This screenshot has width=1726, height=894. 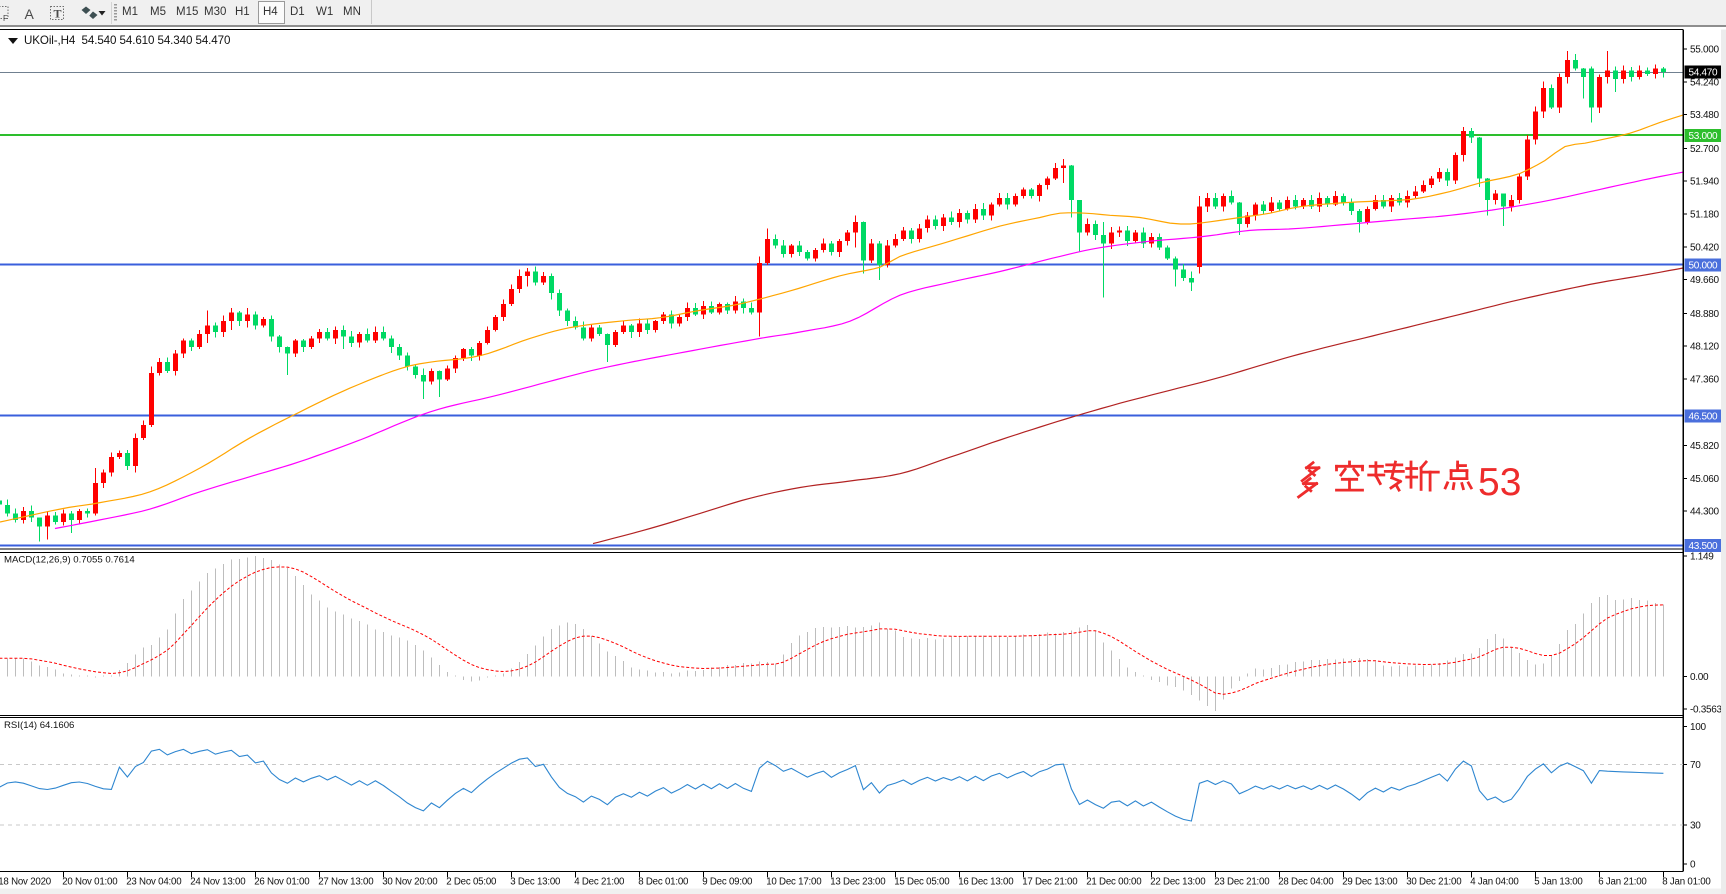 What do you see at coordinates (26, 882) in the screenshot?
I see `svg-text: 18 Nov 2020` at bounding box center [26, 882].